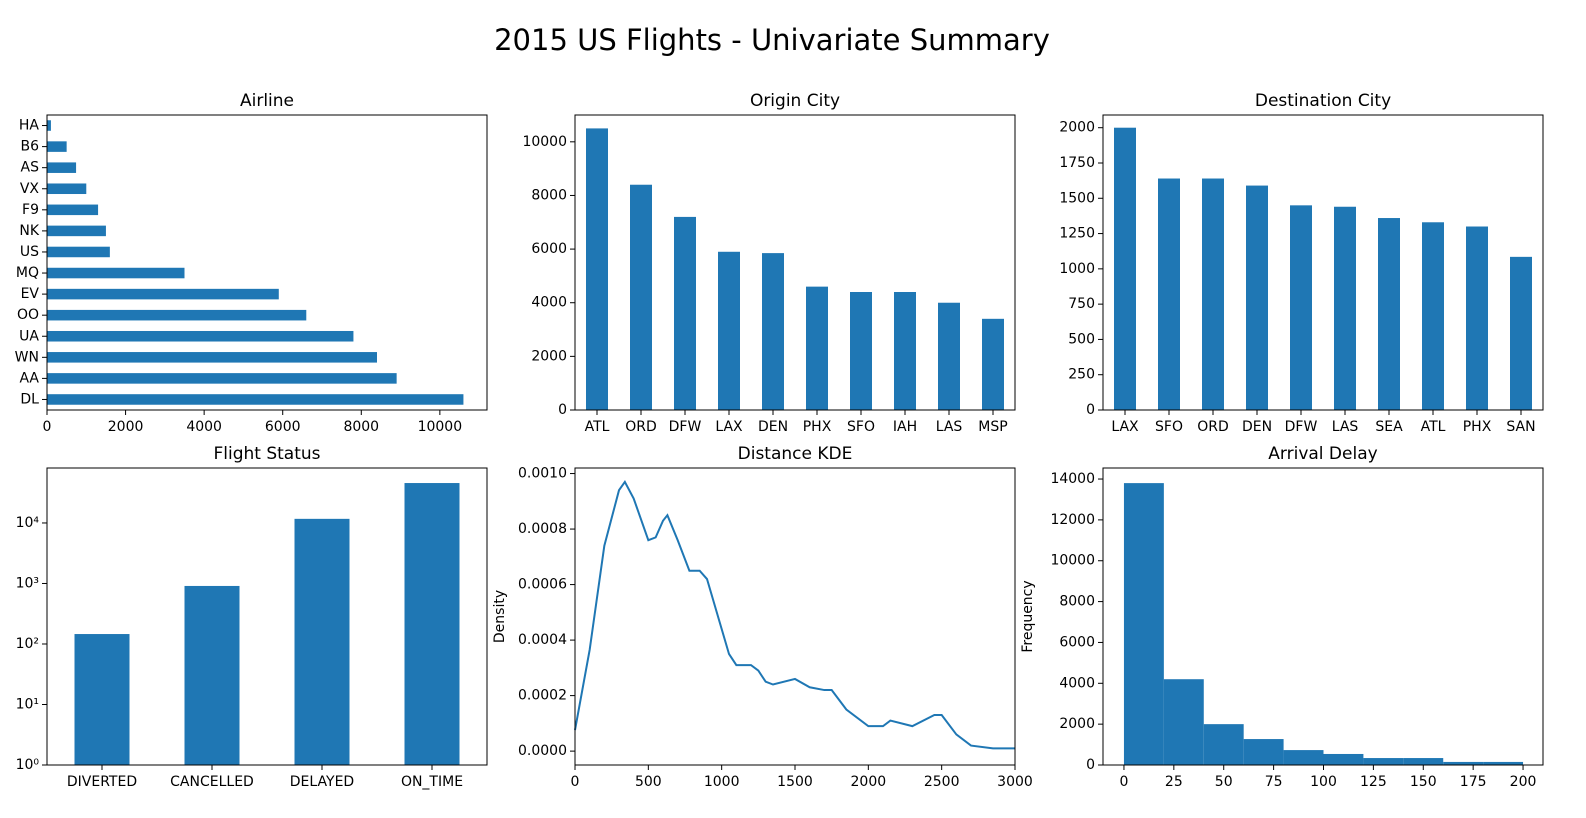 This screenshot has width=1586, height=818. Describe the element at coordinates (1077, 269) in the screenshot. I see `y-tick-label: 1000` at that location.